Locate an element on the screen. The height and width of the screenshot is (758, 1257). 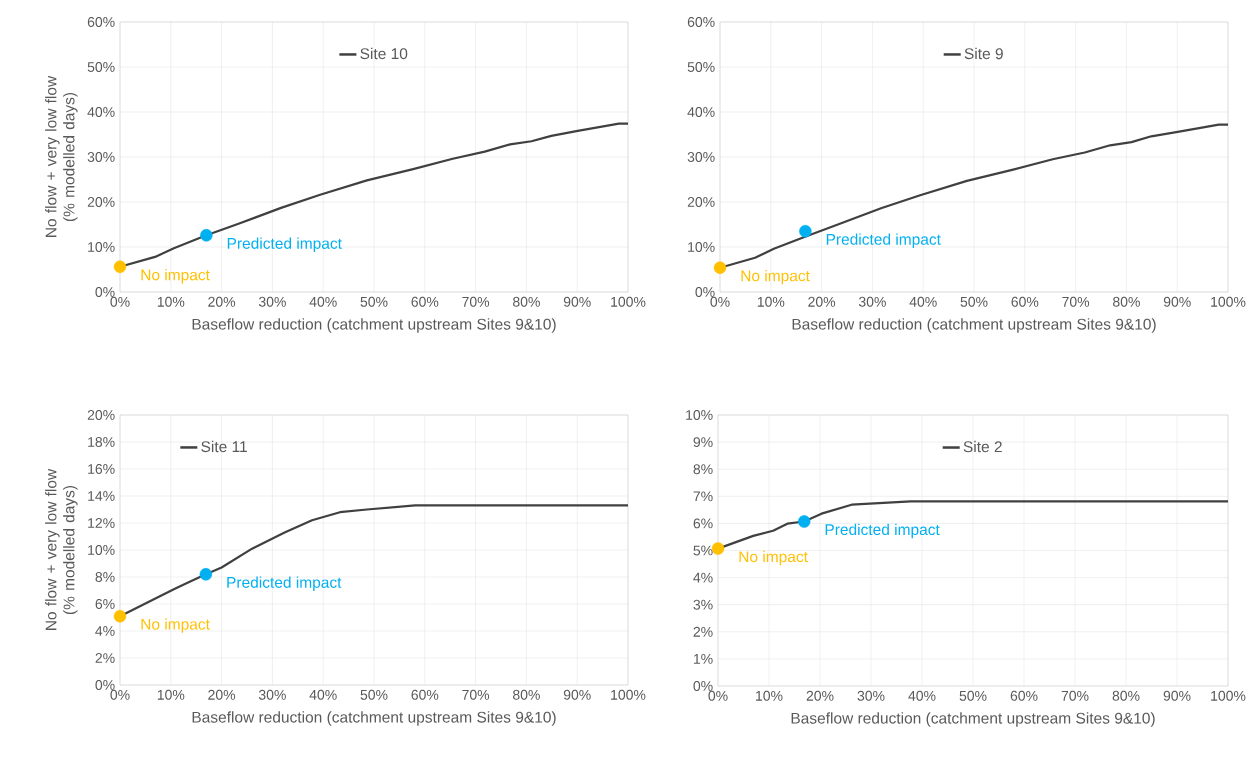
legend-label: Site 2 is located at coordinates (982, 446).